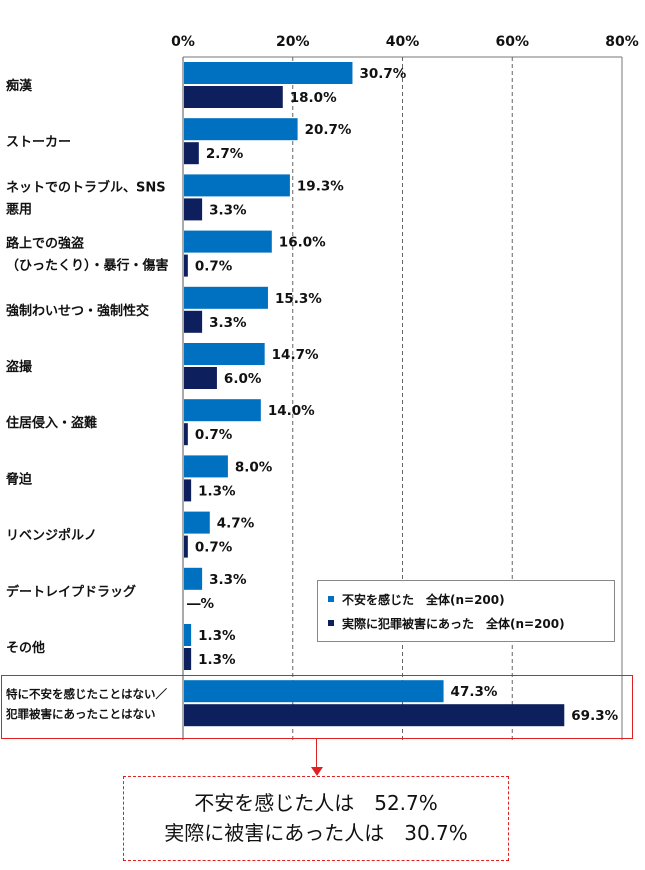 This screenshot has height=870, width=645. Describe the element at coordinates (293, 42) in the screenshot. I see `x-tick-label: 20%` at that location.